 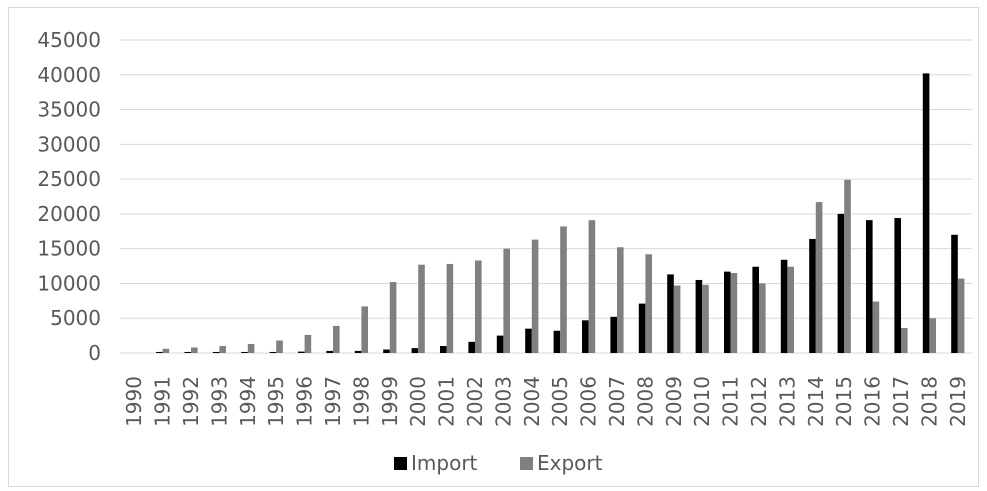 What do you see at coordinates (702, 401) in the screenshot?
I see `x-tick-label: 2010` at bounding box center [702, 401].